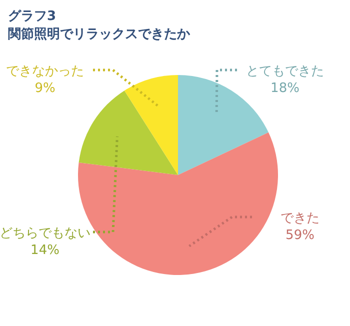 This screenshot has height=326, width=350. Describe the element at coordinates (300, 218) in the screenshot. I see `slice-label: できた` at that location.